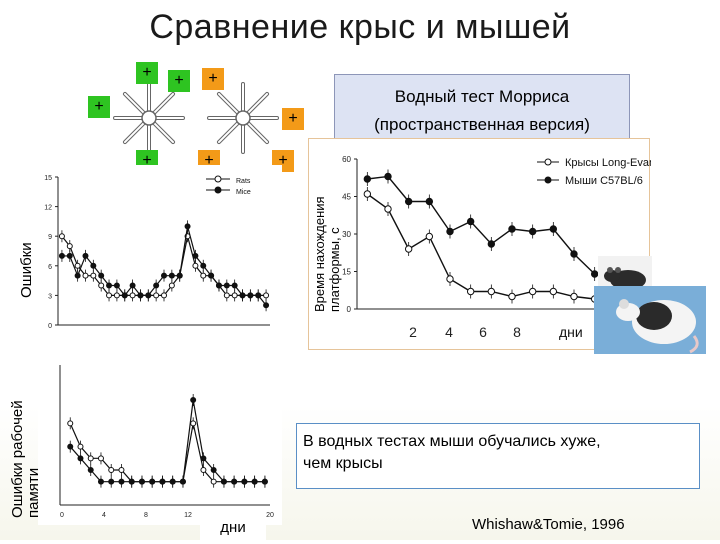  Describe the element at coordinates (293, 119) in the screenshot. I see `maze-marker-6: +` at that location.